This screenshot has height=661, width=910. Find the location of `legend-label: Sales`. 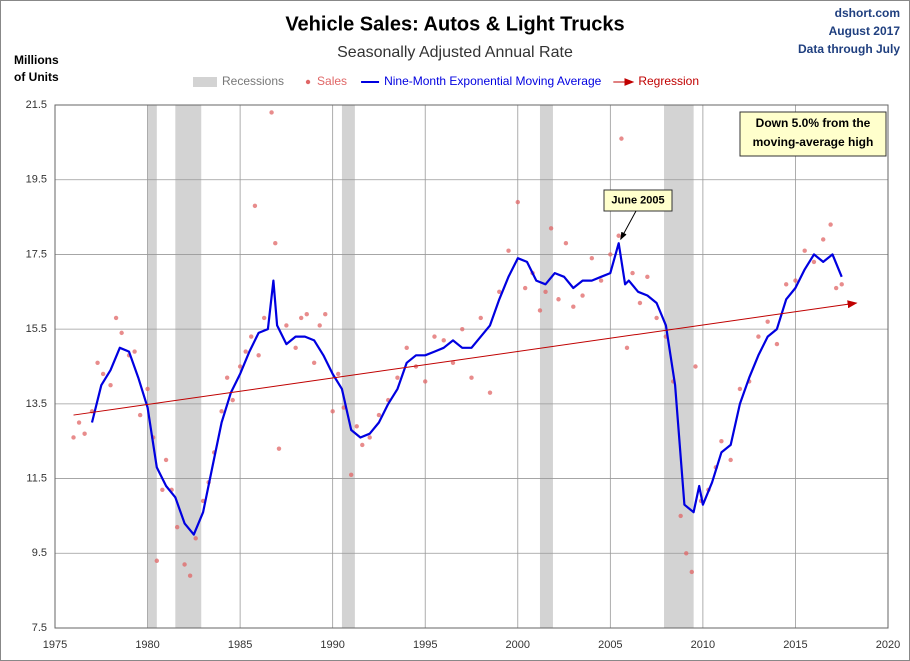

legend-label: Sales is located at coordinates (332, 81).